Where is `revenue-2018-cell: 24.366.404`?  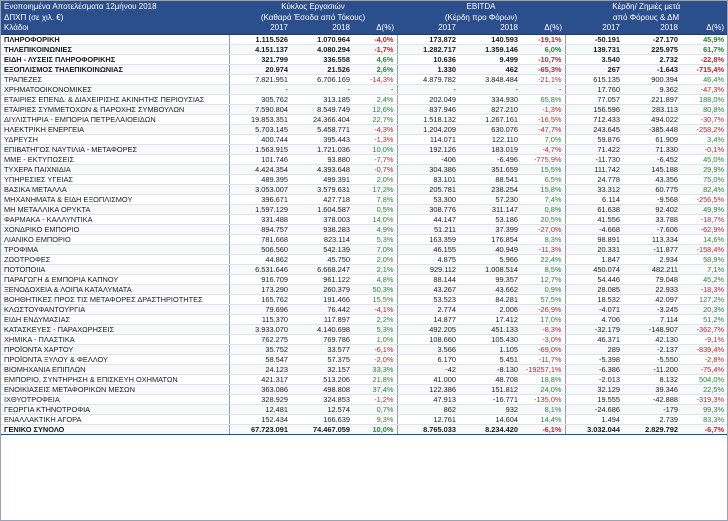 revenue-2018-cell: 24.366.404 is located at coordinates (322, 119).